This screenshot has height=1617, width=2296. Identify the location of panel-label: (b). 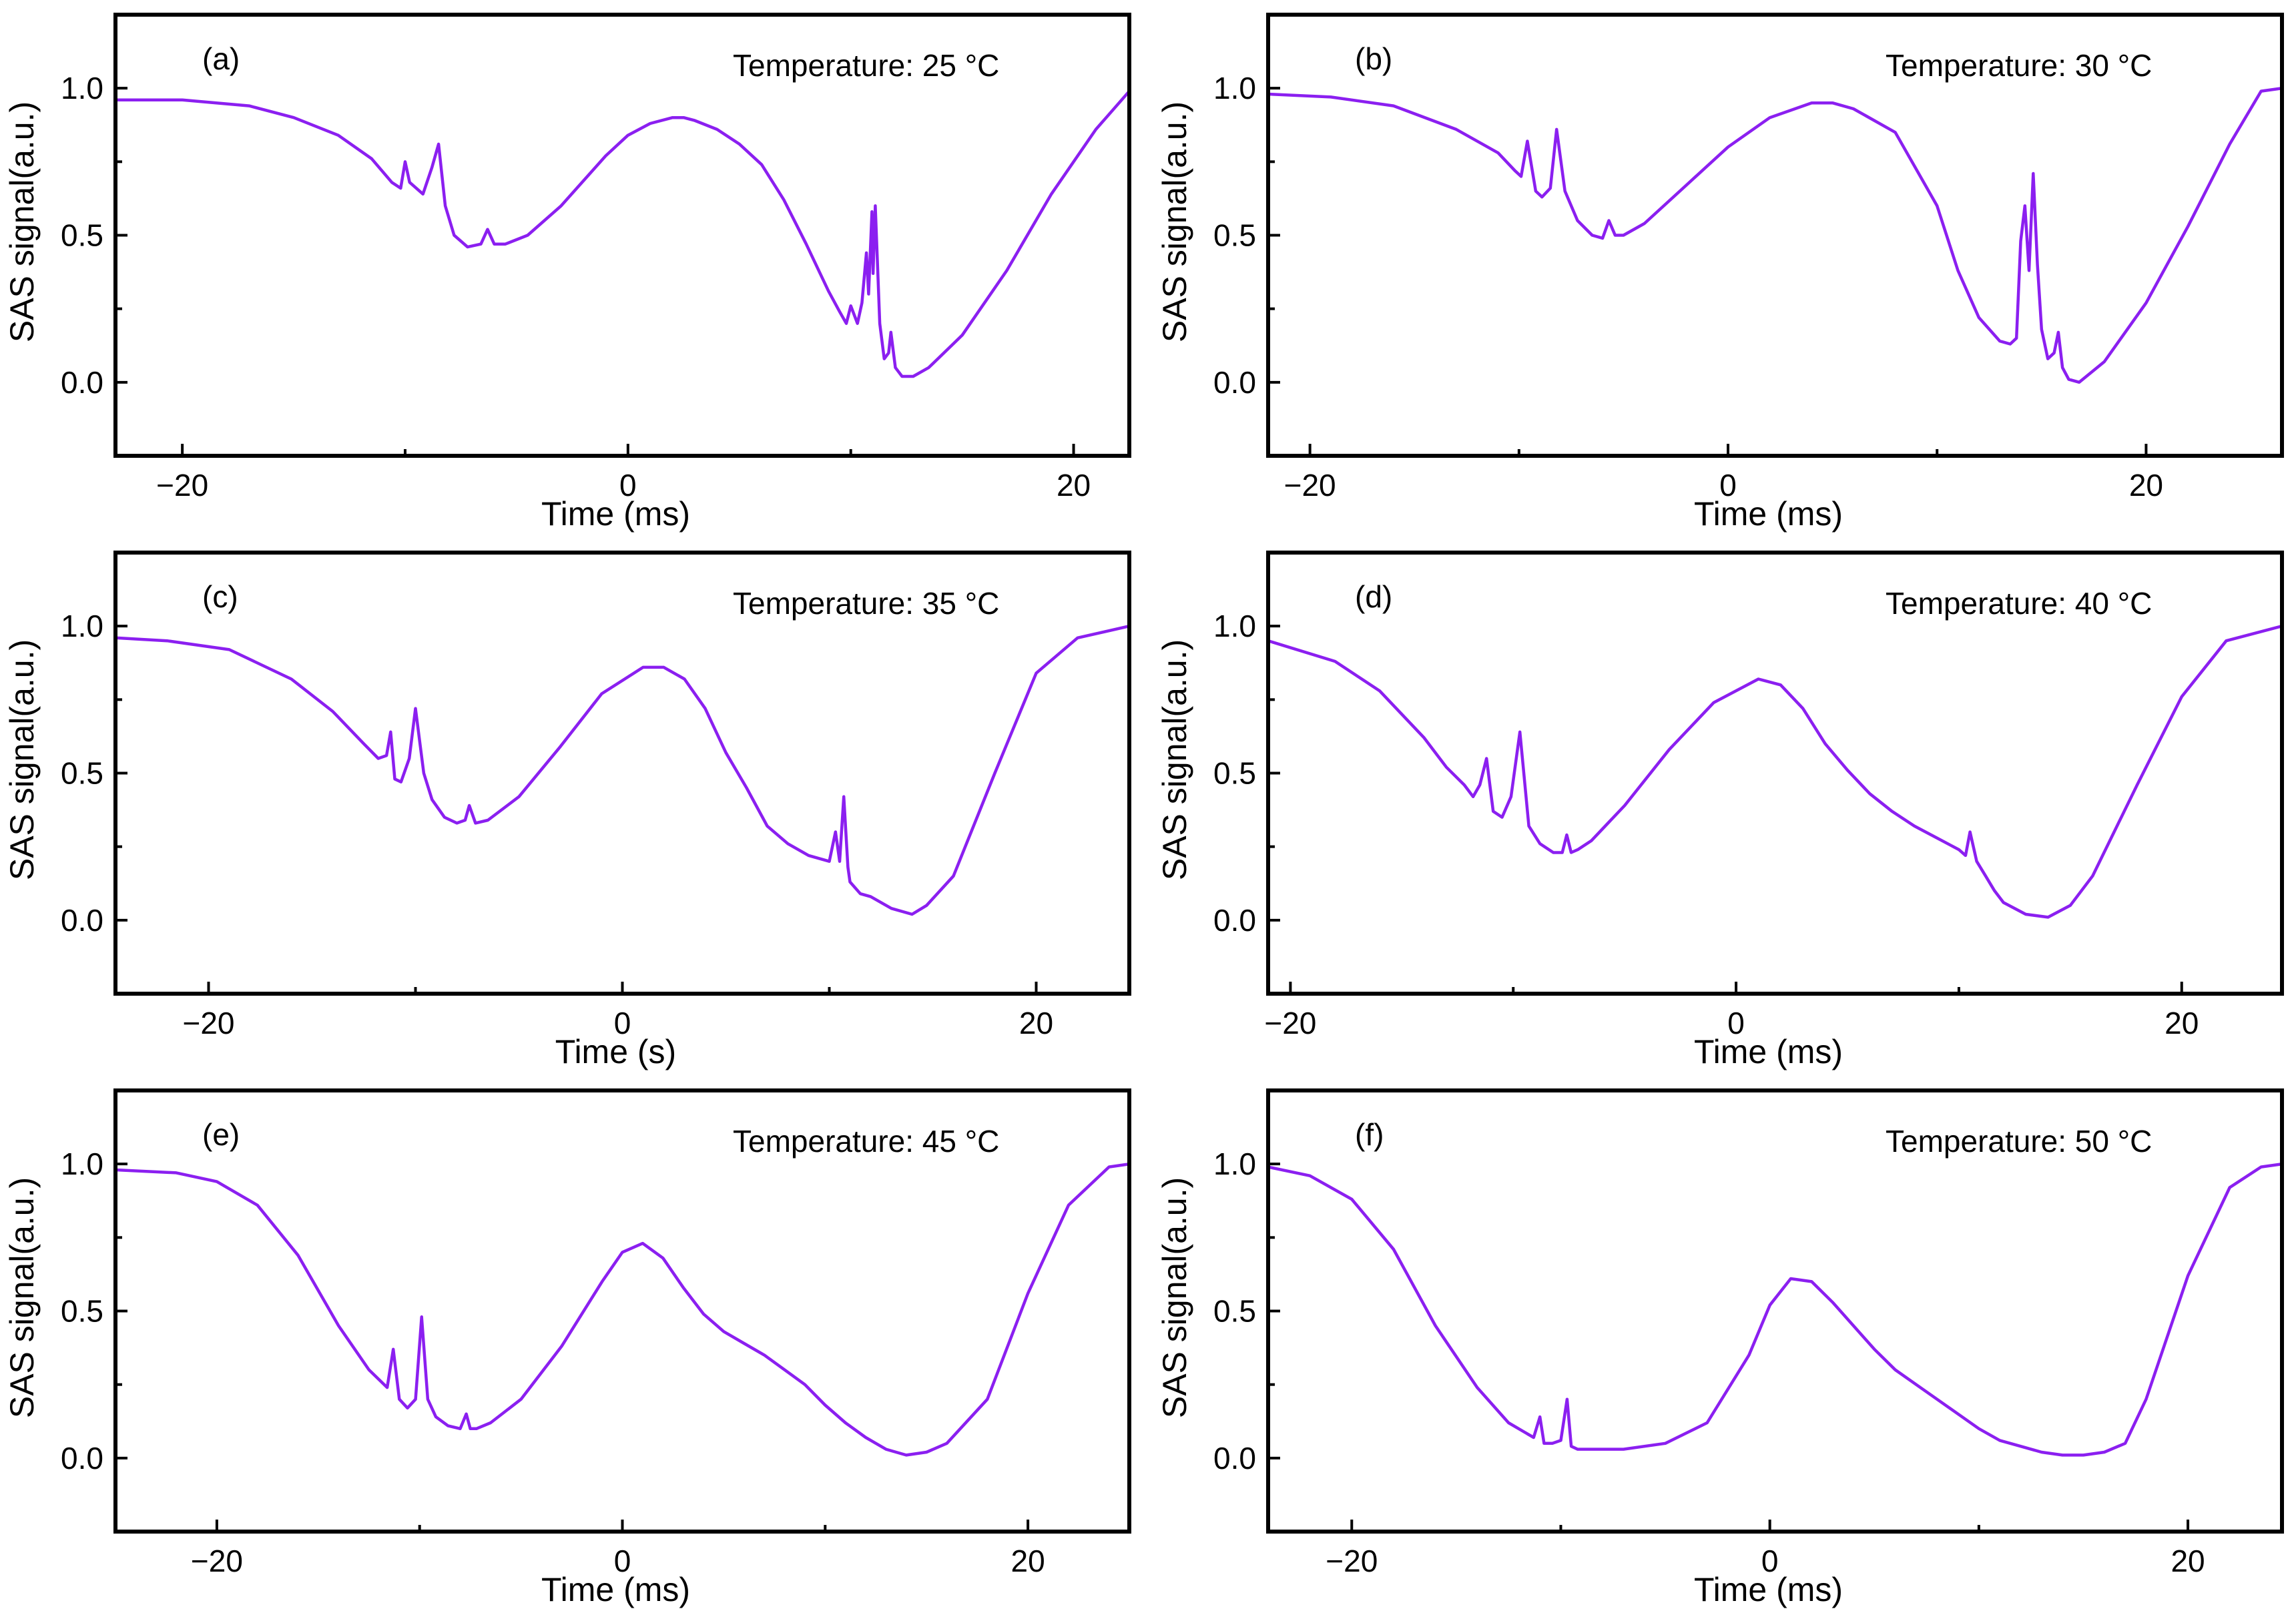
(1373, 58).